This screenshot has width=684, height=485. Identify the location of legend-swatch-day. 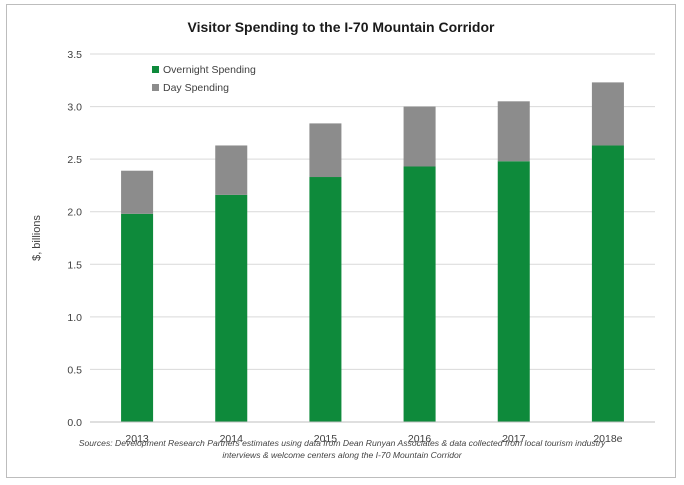
(155, 87).